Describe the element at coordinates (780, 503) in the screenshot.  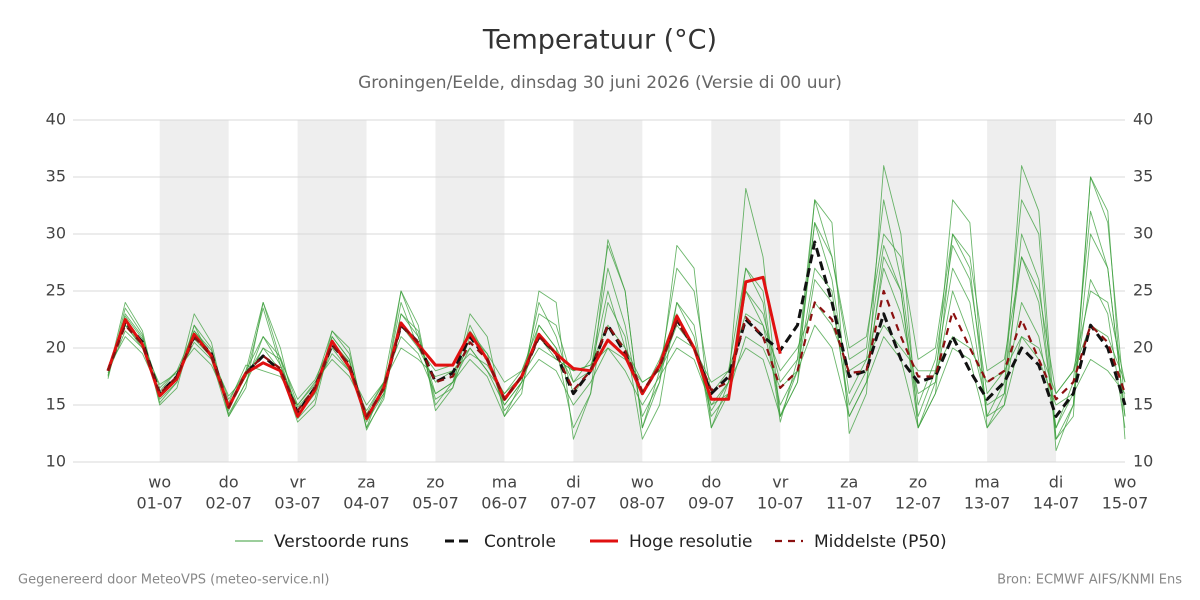
I see `x-date-label: 10-07` at that location.